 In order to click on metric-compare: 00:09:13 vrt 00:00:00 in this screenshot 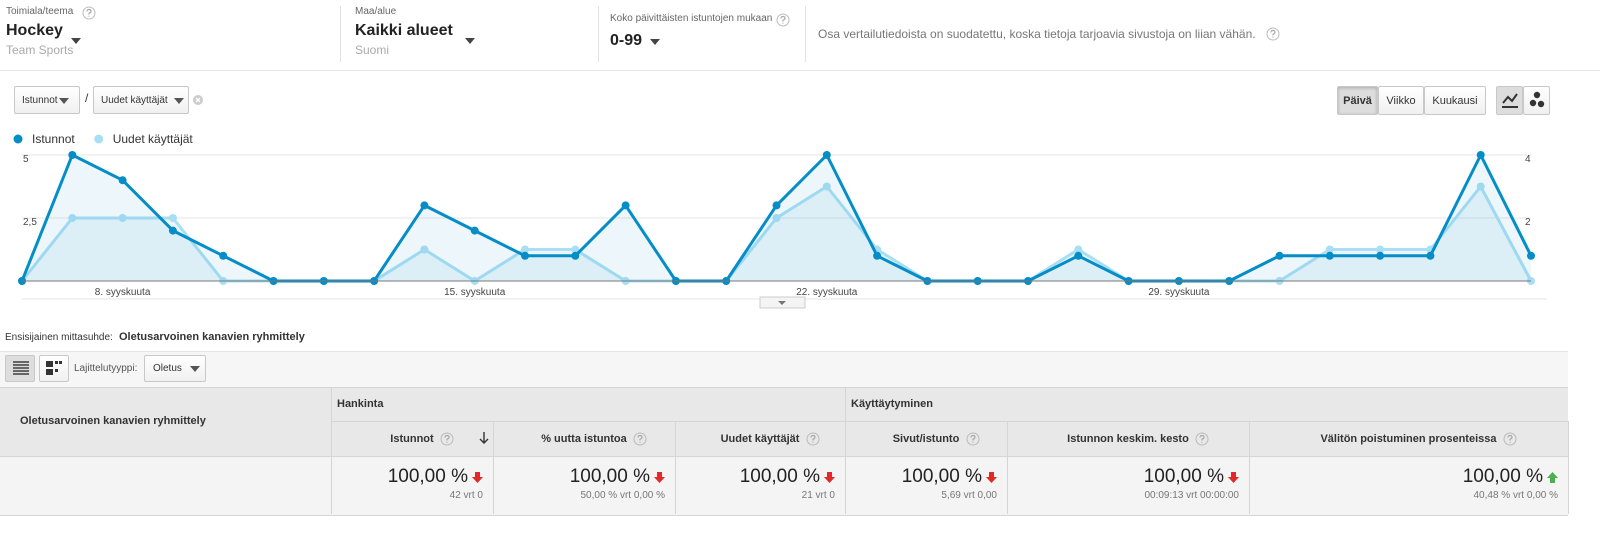, I will do `click(1191, 495)`.